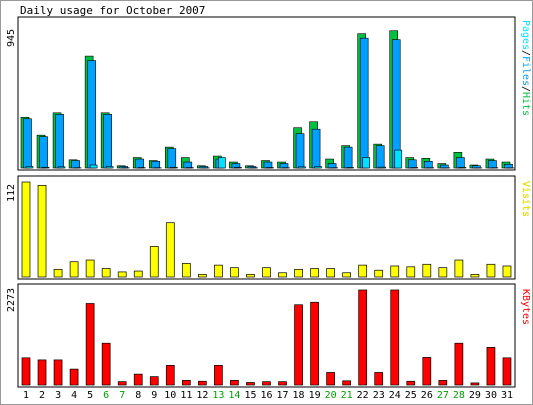 This screenshot has width=533, height=405. What do you see at coordinates (42, 395) in the screenshot?
I see `x-tick-label: 2` at bounding box center [42, 395].